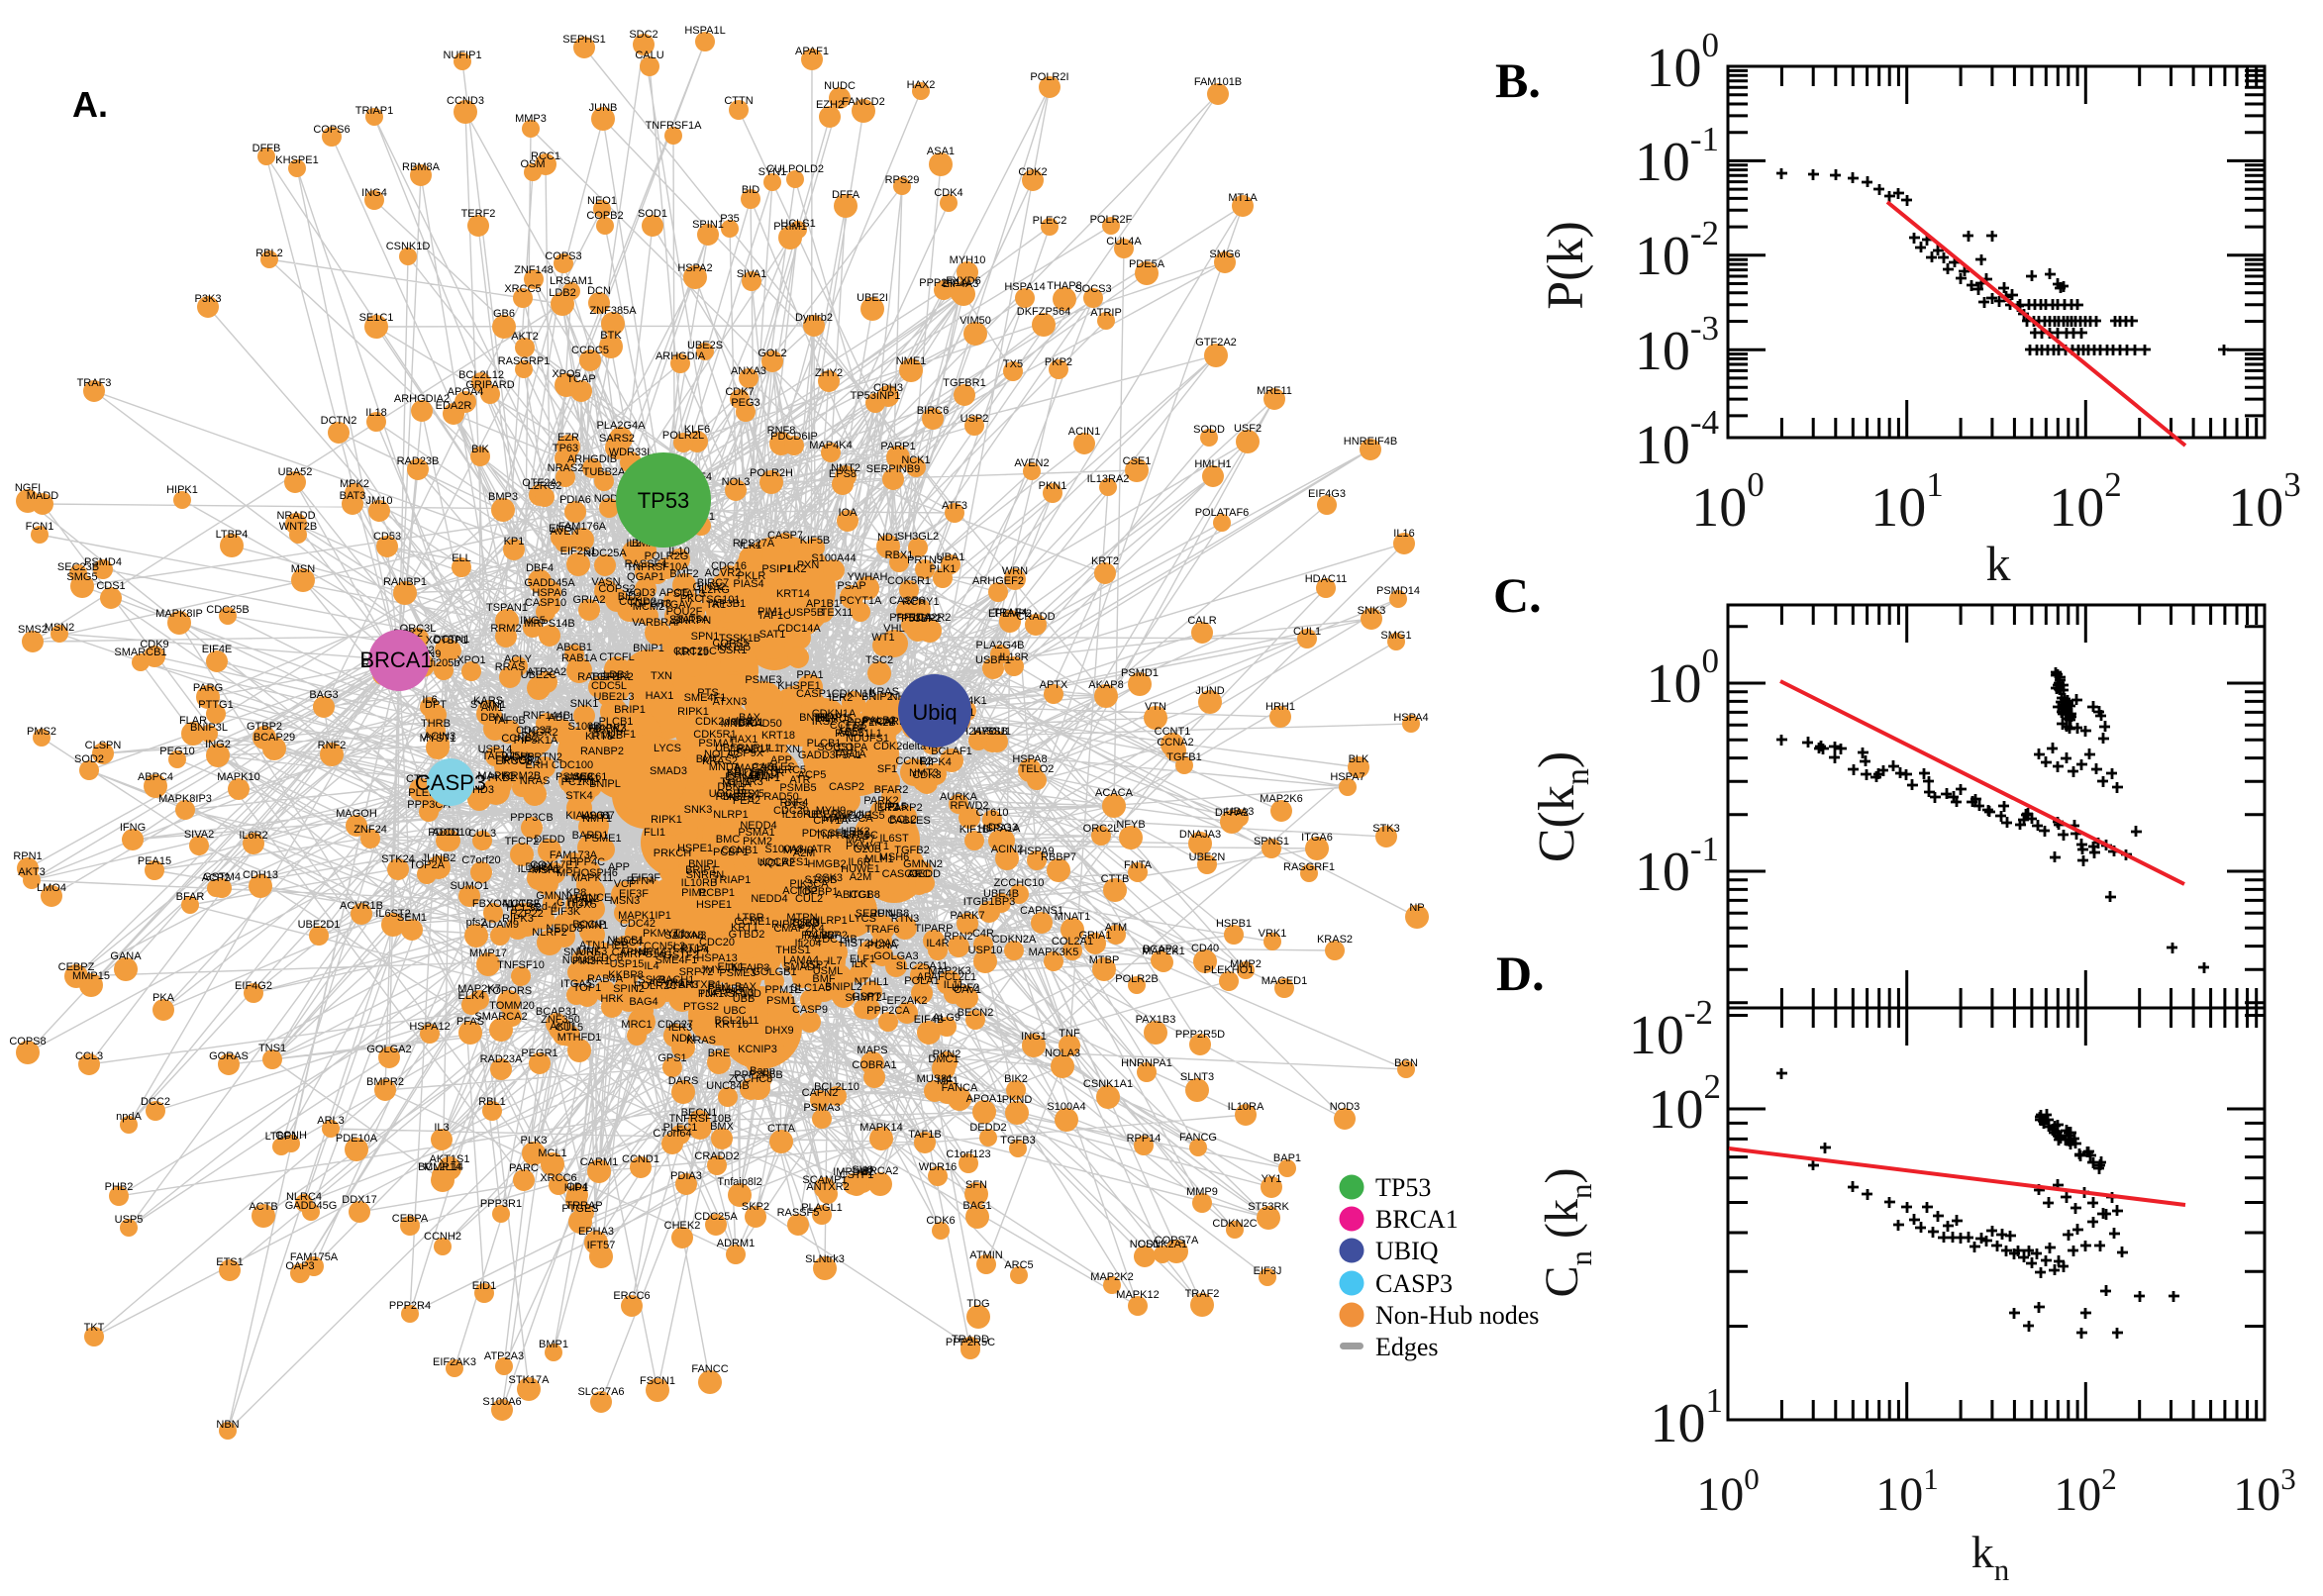 This screenshot has height=1596, width=2323. Describe the element at coordinates (722, 754) in the screenshot. I see `svg-text: NOLA2` at that location.